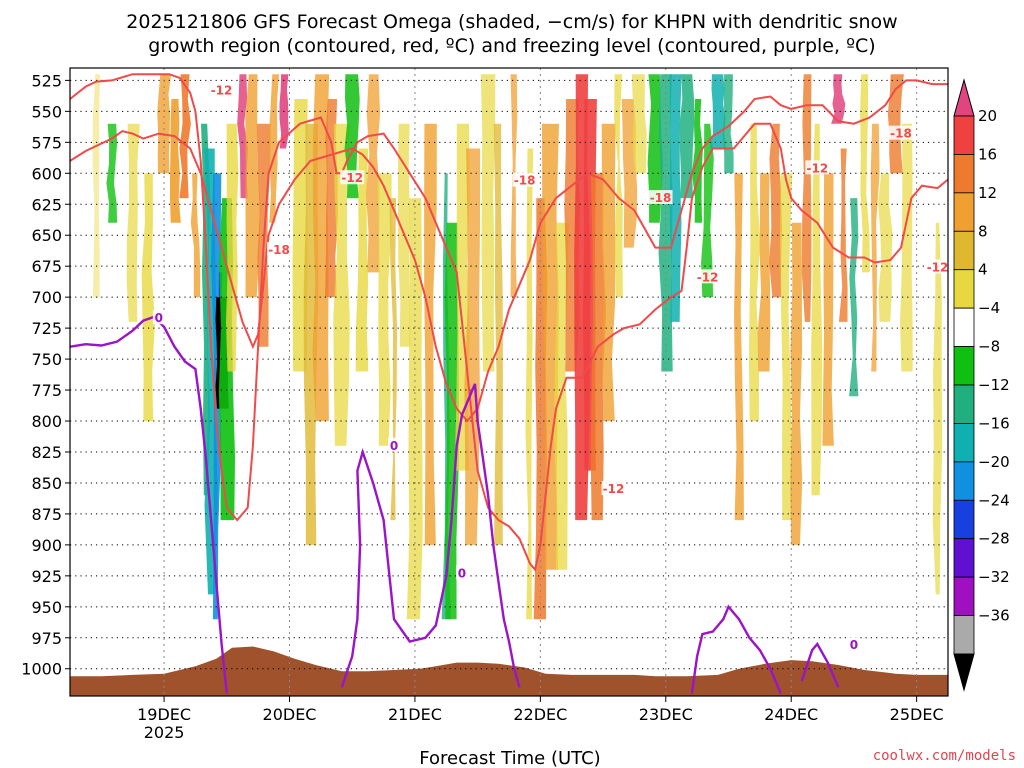 This screenshot has height=768, width=1024. What do you see at coordinates (983, 270) in the screenshot?
I see `colorbar-label: 4` at bounding box center [983, 270].